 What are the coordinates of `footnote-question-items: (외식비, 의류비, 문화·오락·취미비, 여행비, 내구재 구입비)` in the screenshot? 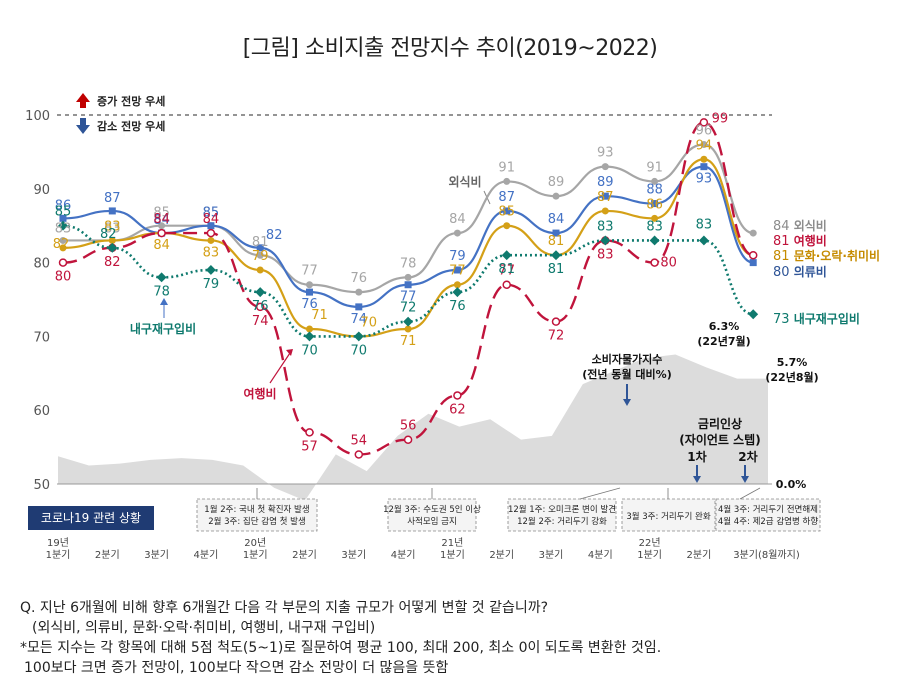 It's located at (204, 628).